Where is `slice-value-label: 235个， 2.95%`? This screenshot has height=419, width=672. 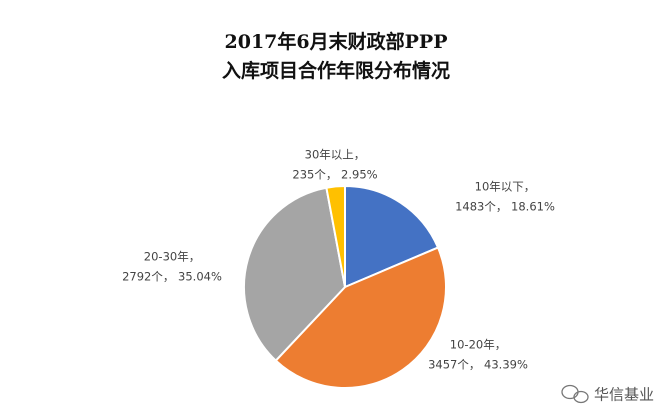 slice-value-label: 235个， 2.95% is located at coordinates (334, 175).